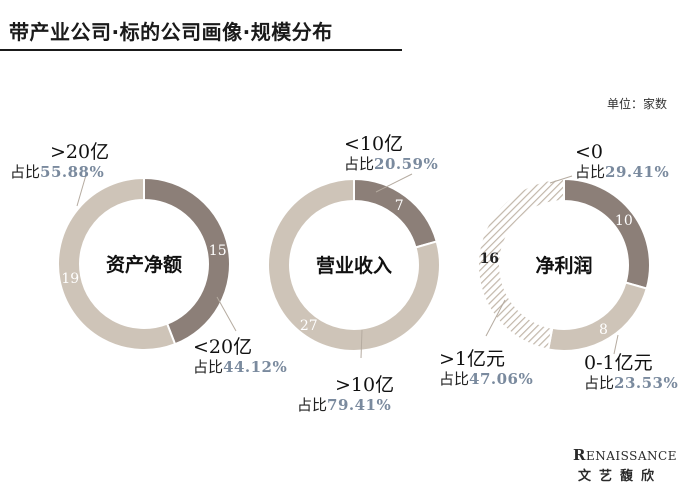 This screenshot has height=498, width=700. What do you see at coordinates (620, 476) in the screenshot?
I see `brand-name-cn: 文艺馥欣` at bounding box center [620, 476].